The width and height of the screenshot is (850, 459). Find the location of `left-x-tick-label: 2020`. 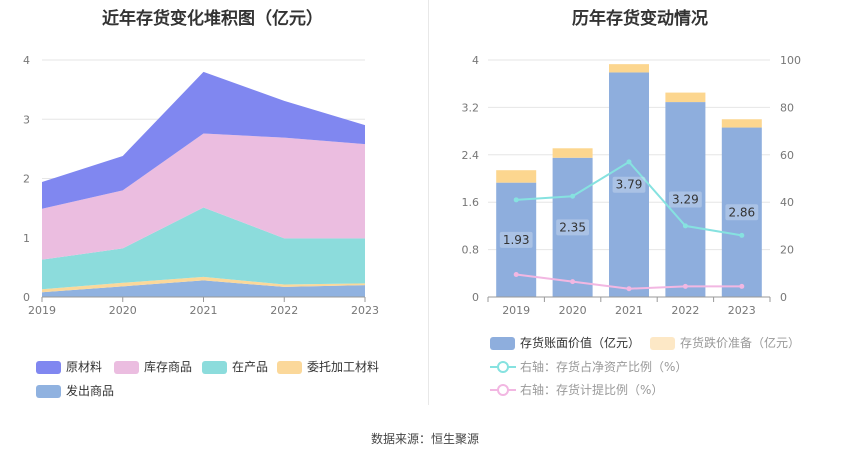

left-x-tick-label: 2020 is located at coordinates (123, 310).